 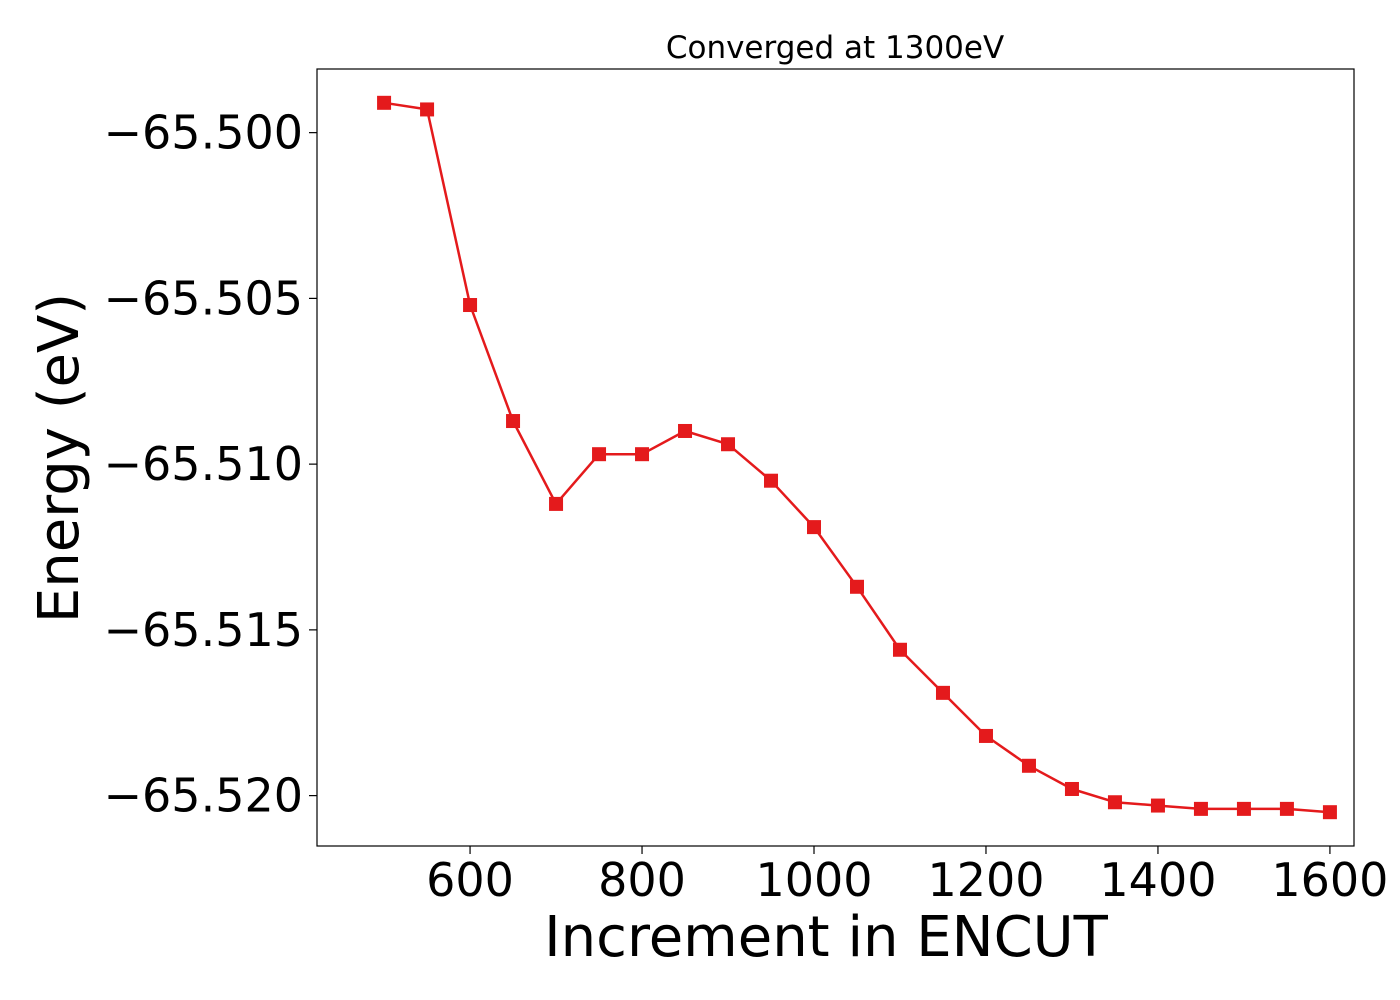 What do you see at coordinates (1329, 880) in the screenshot?
I see `x-tick-label: 1600` at bounding box center [1329, 880].